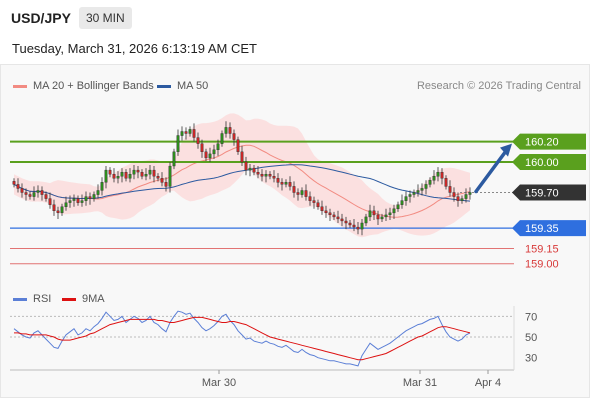 The height and width of the screenshot is (400, 590). I want to click on ma9-label: 9MA, so click(93, 299).